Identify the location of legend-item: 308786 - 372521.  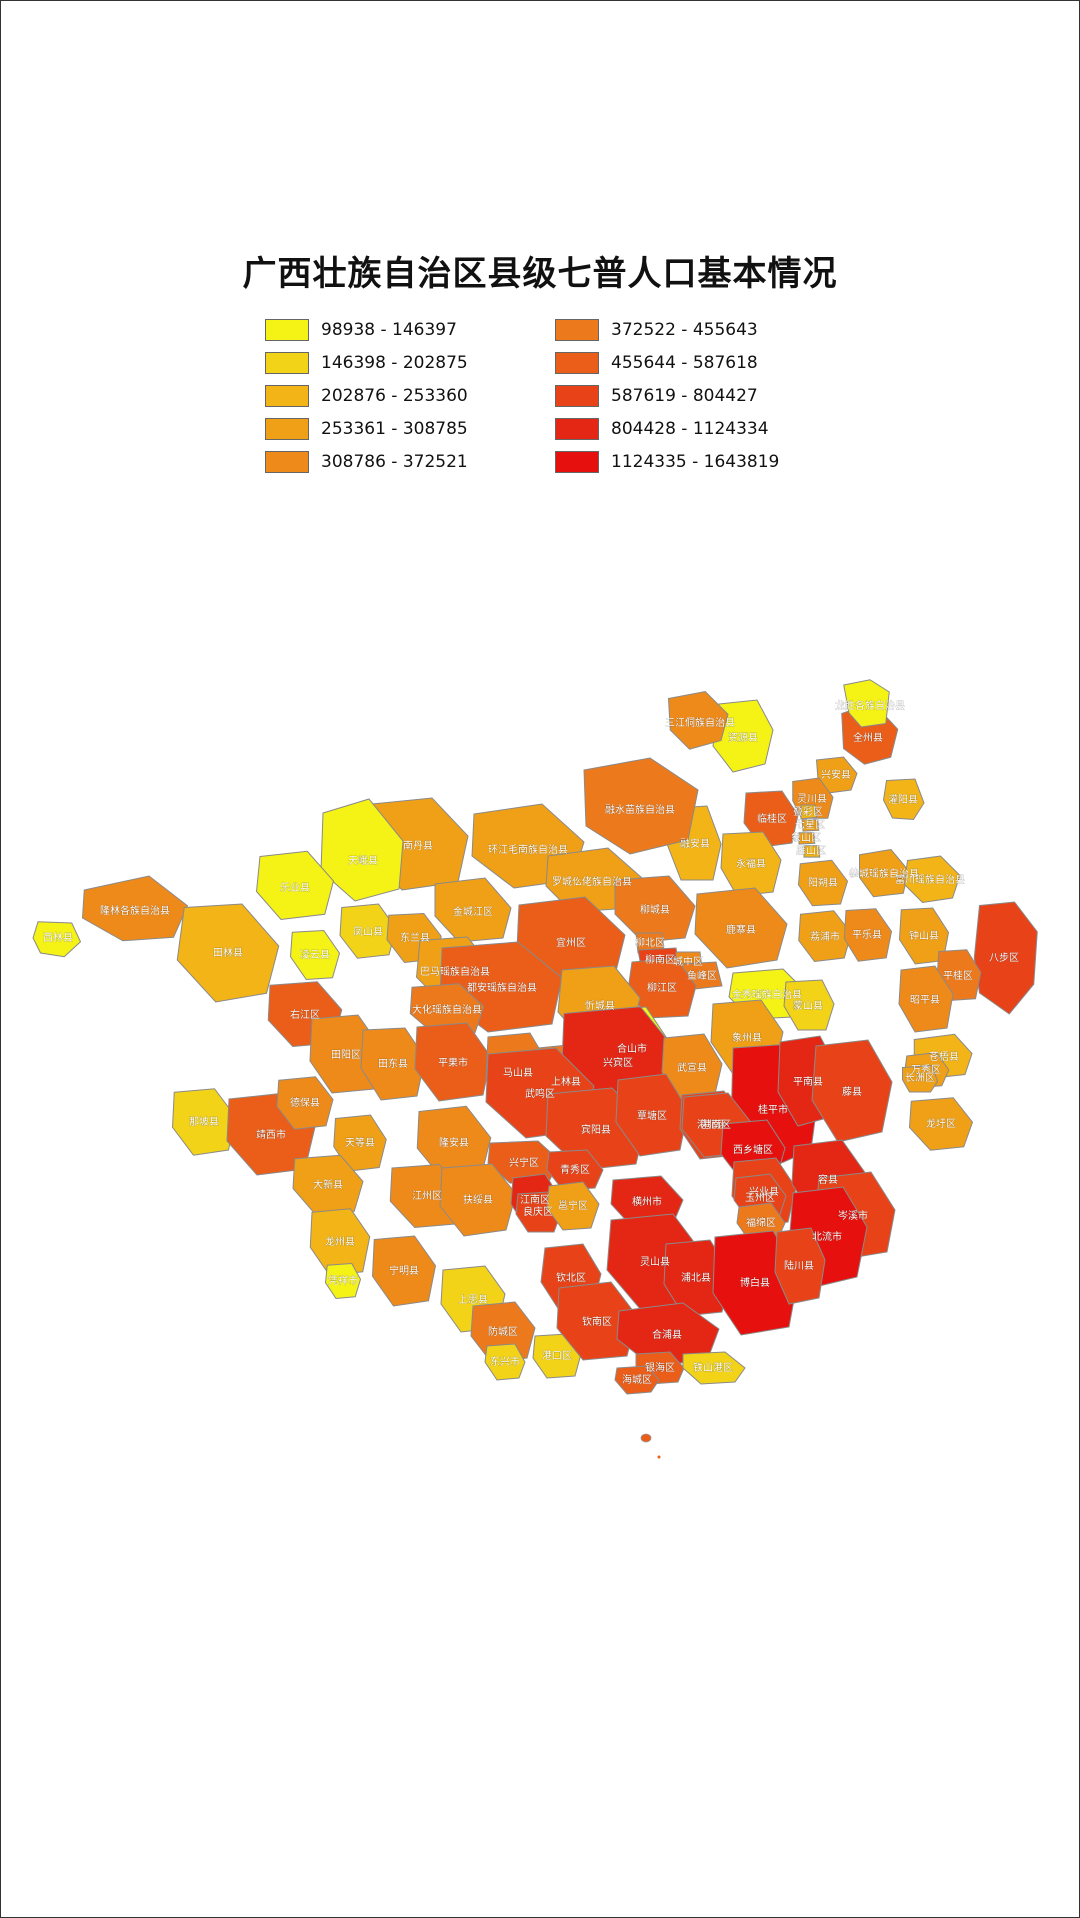
(366, 462).